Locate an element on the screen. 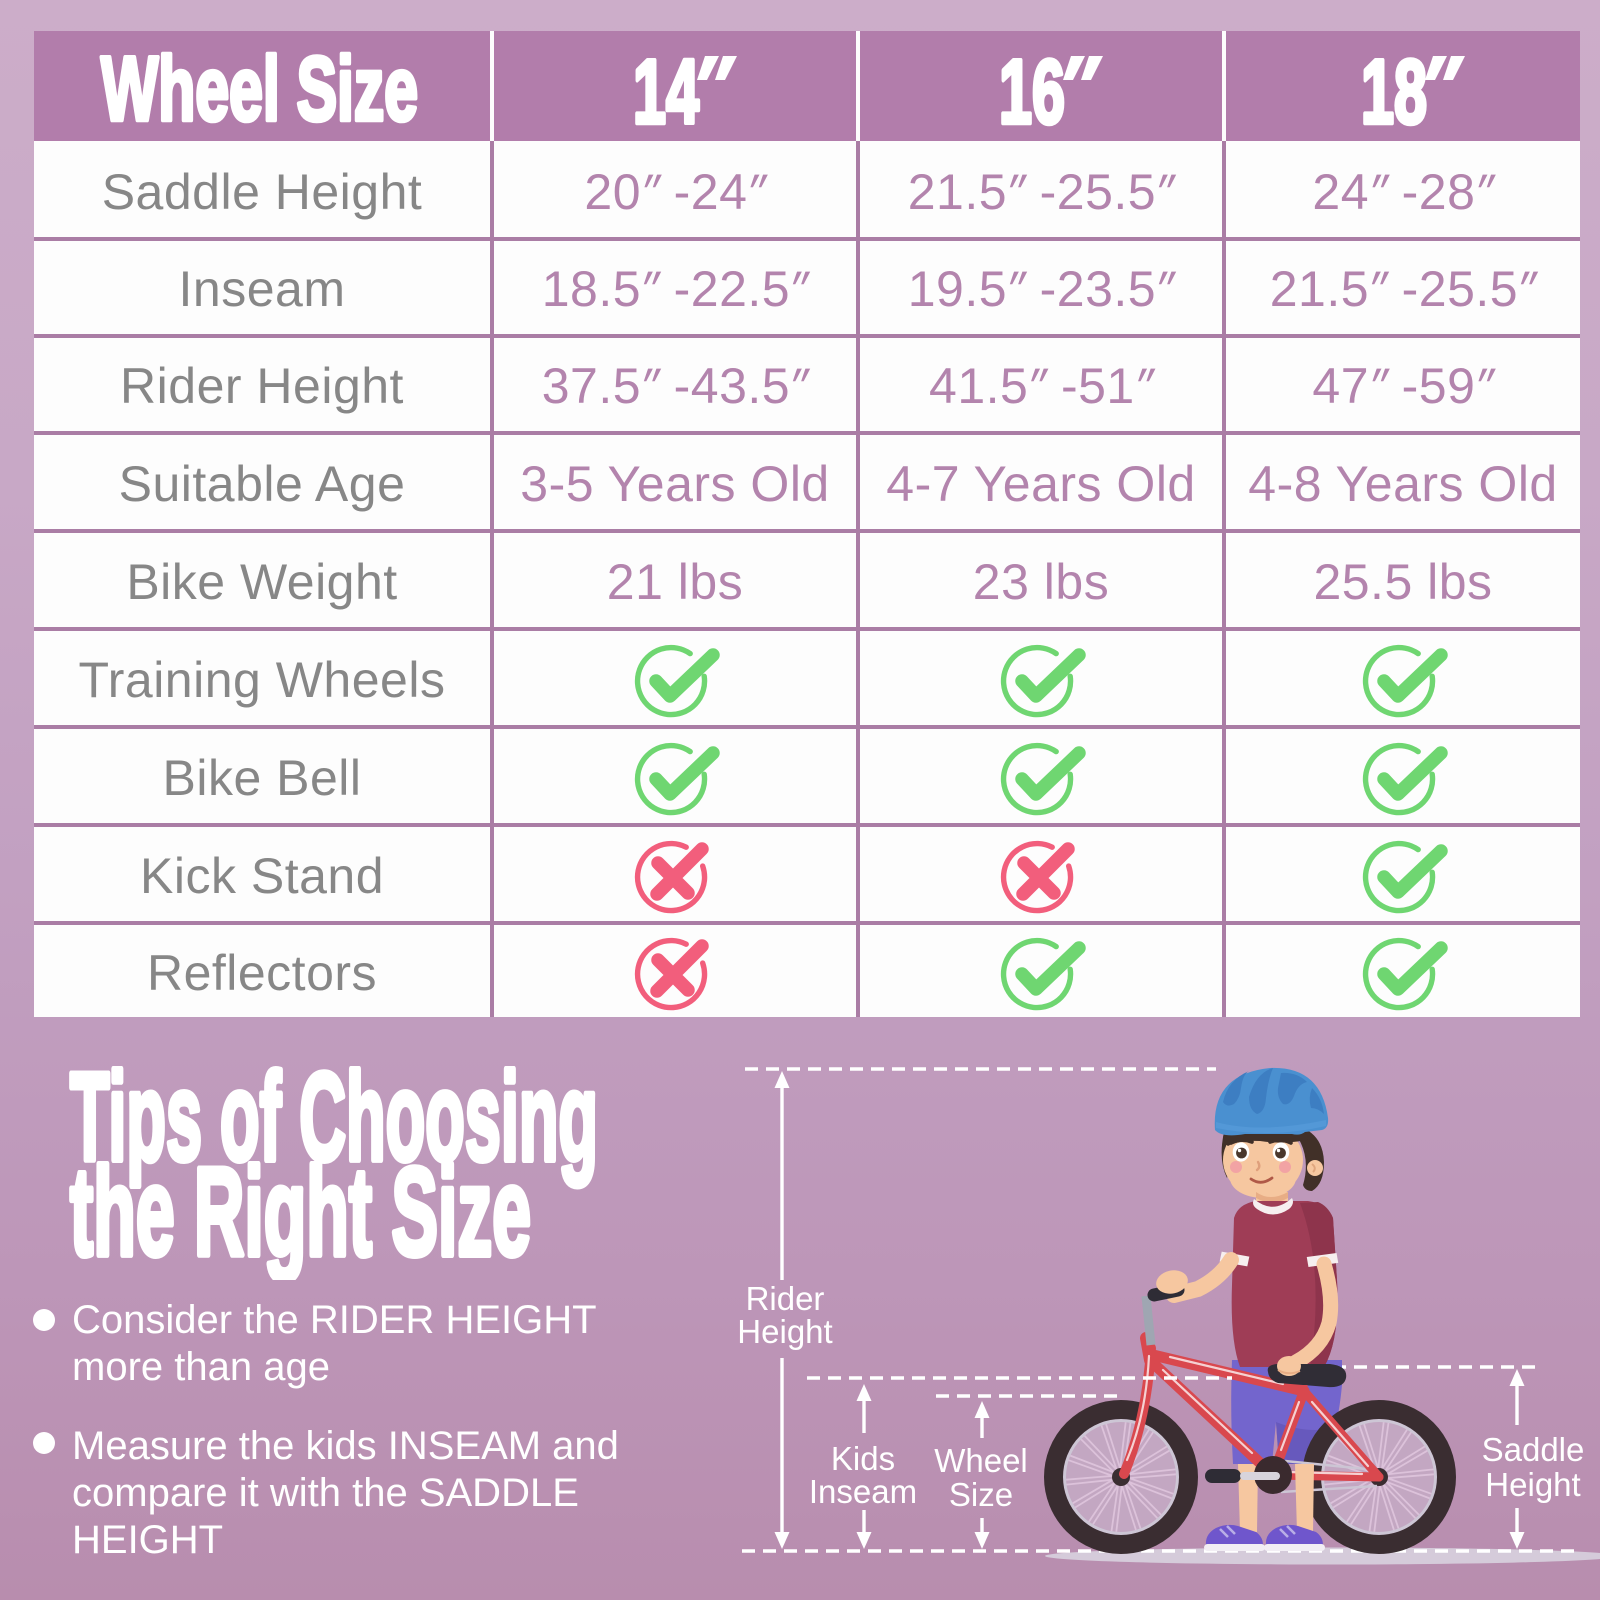 The image size is (1600, 1600). svg-text: Saddle is located at coordinates (1533, 1449).